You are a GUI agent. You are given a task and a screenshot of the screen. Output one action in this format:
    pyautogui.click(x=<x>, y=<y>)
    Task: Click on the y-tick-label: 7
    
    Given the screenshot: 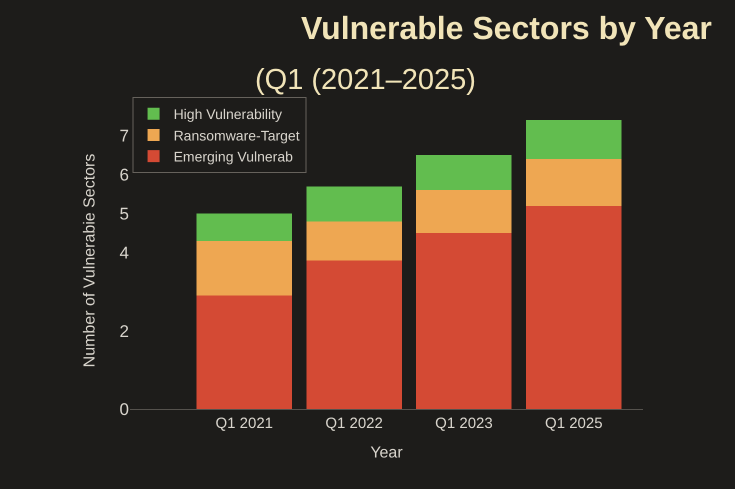 What is the action you would take?
    pyautogui.click(x=124, y=136)
    